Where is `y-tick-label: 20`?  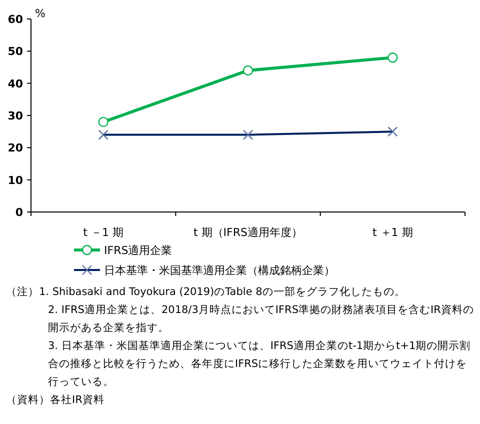 y-tick-label: 20 is located at coordinates (16, 148).